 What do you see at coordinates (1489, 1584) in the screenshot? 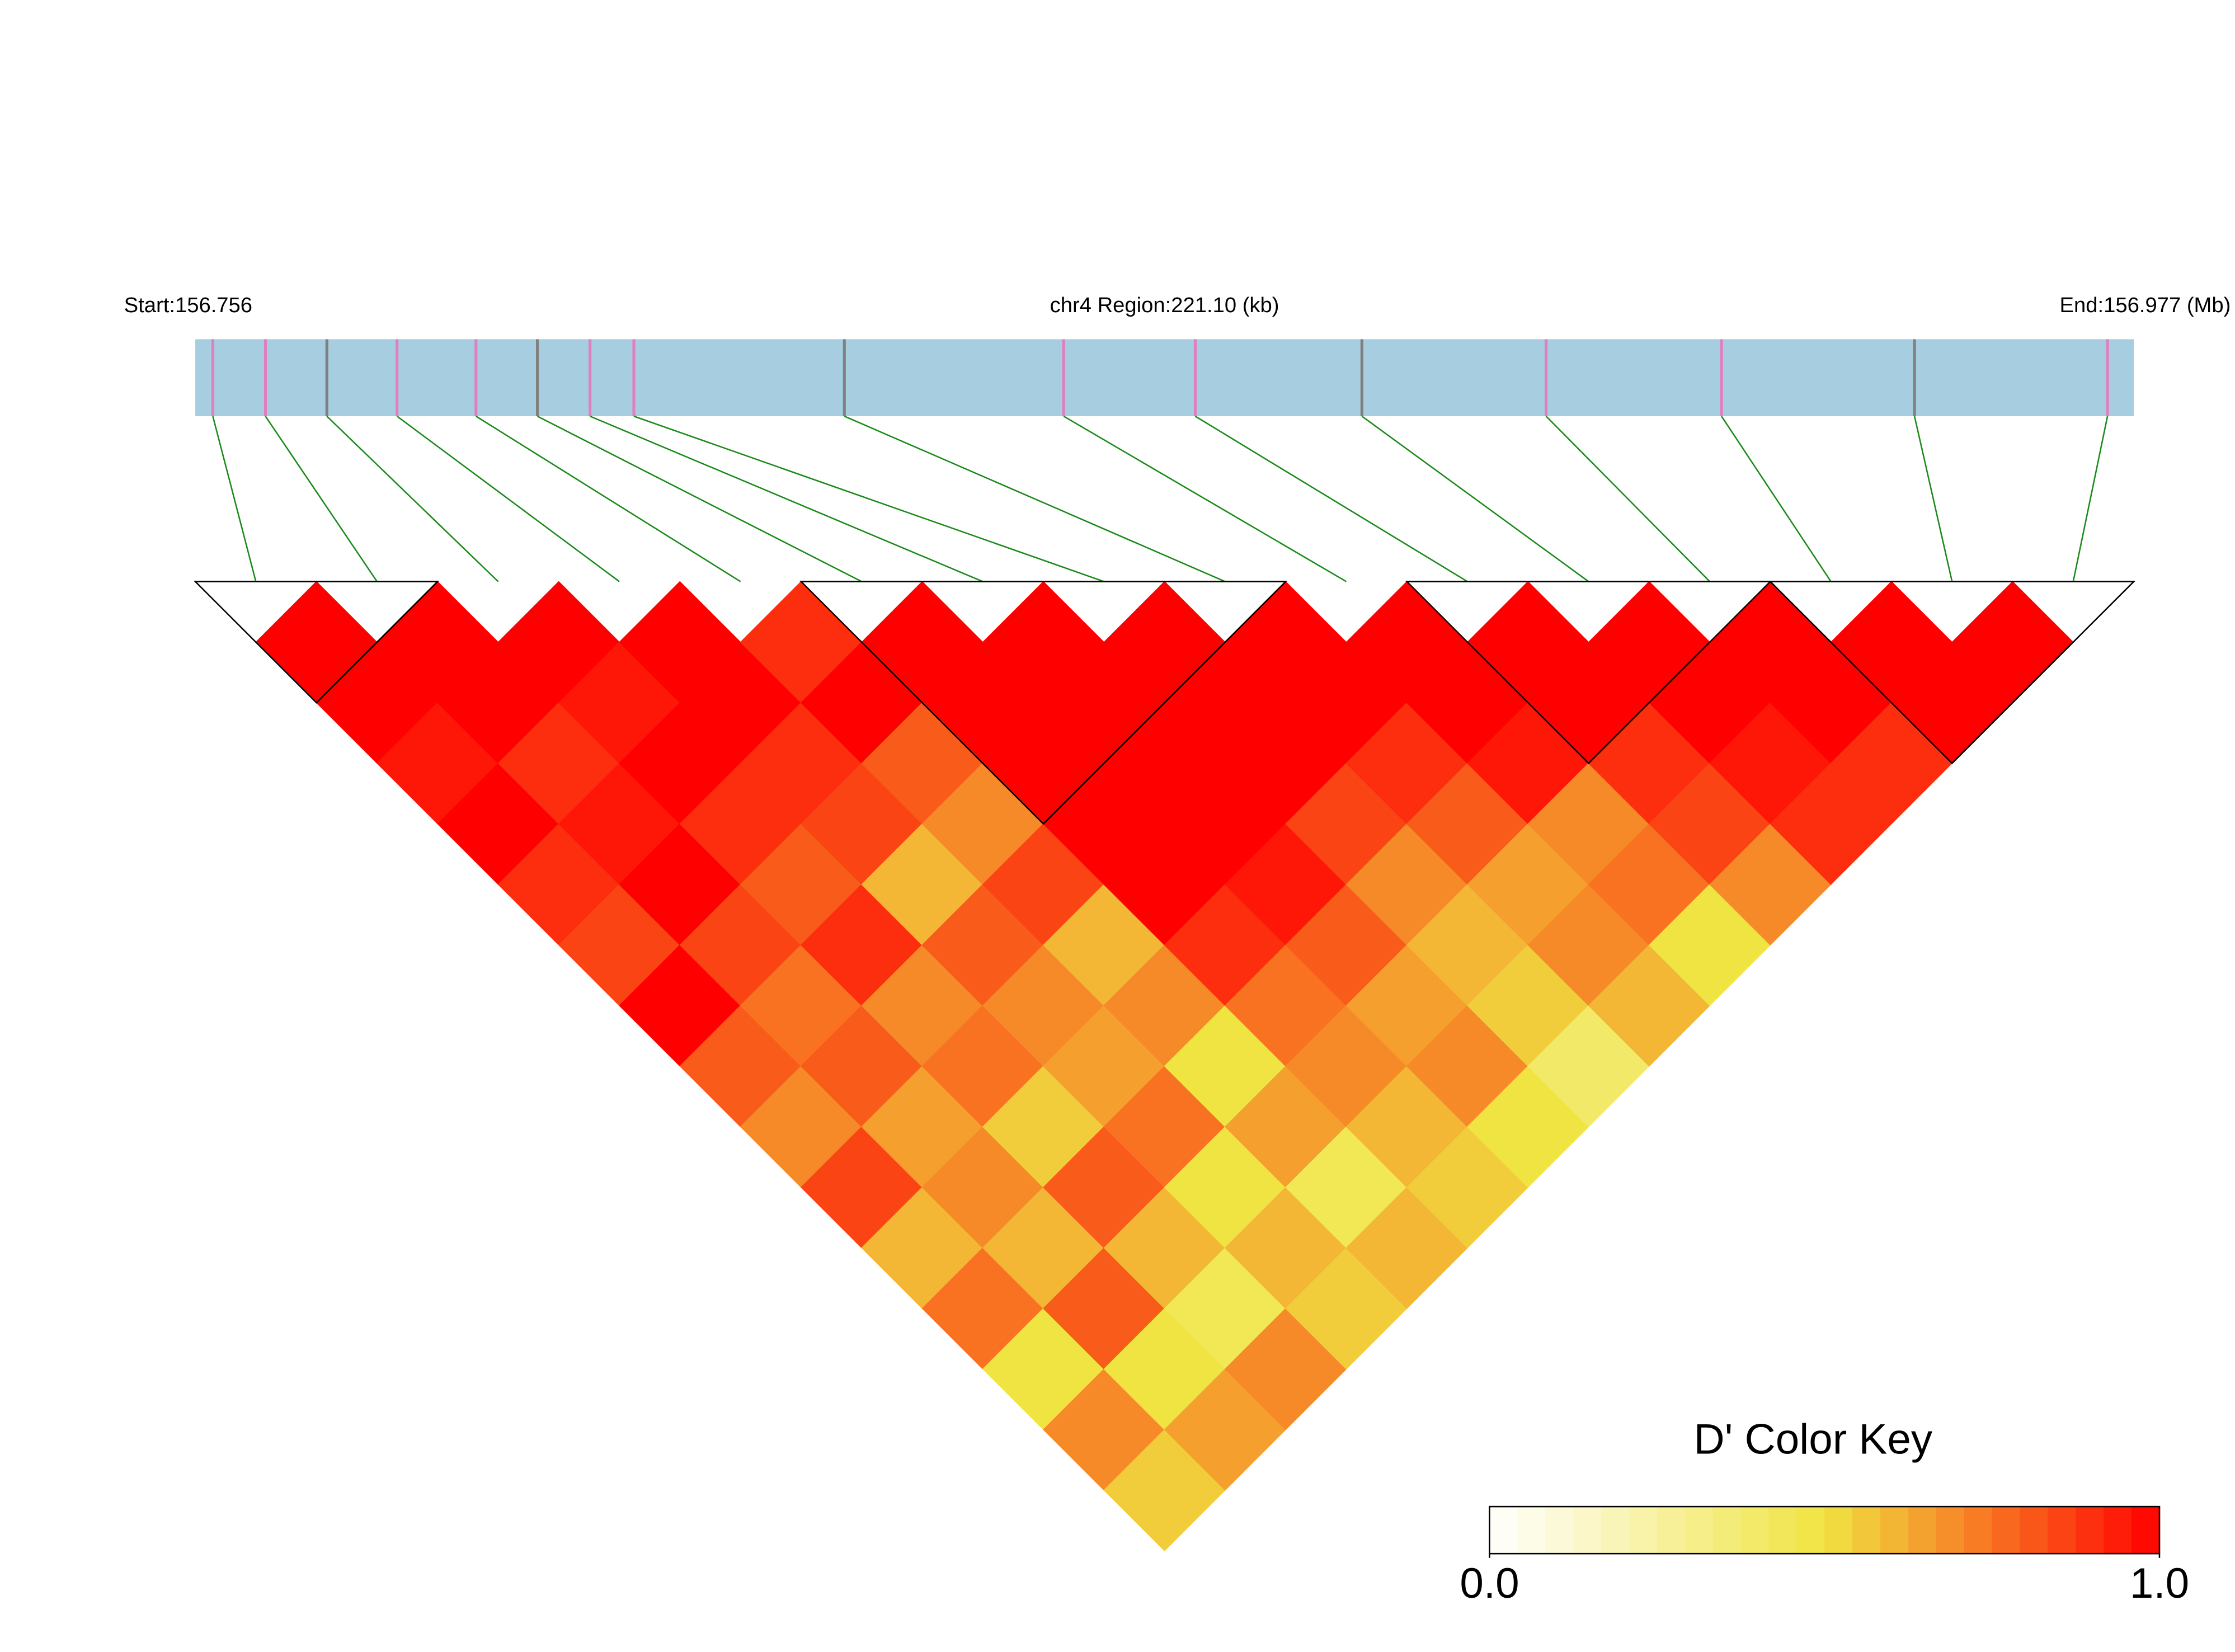
I see `color-key-label: 0.0` at bounding box center [1489, 1584].